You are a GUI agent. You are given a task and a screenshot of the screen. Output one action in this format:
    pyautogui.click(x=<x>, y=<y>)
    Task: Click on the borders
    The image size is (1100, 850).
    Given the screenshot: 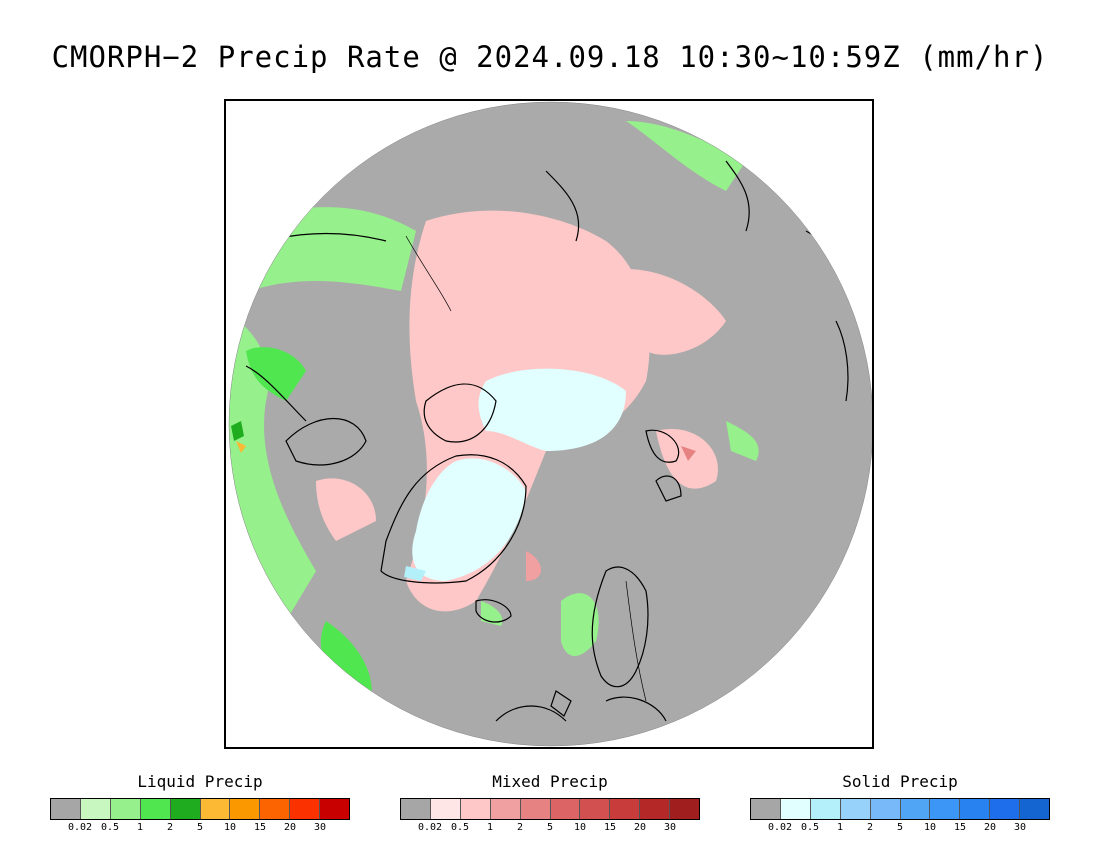 What is the action you would take?
    pyautogui.click(x=526, y=468)
    